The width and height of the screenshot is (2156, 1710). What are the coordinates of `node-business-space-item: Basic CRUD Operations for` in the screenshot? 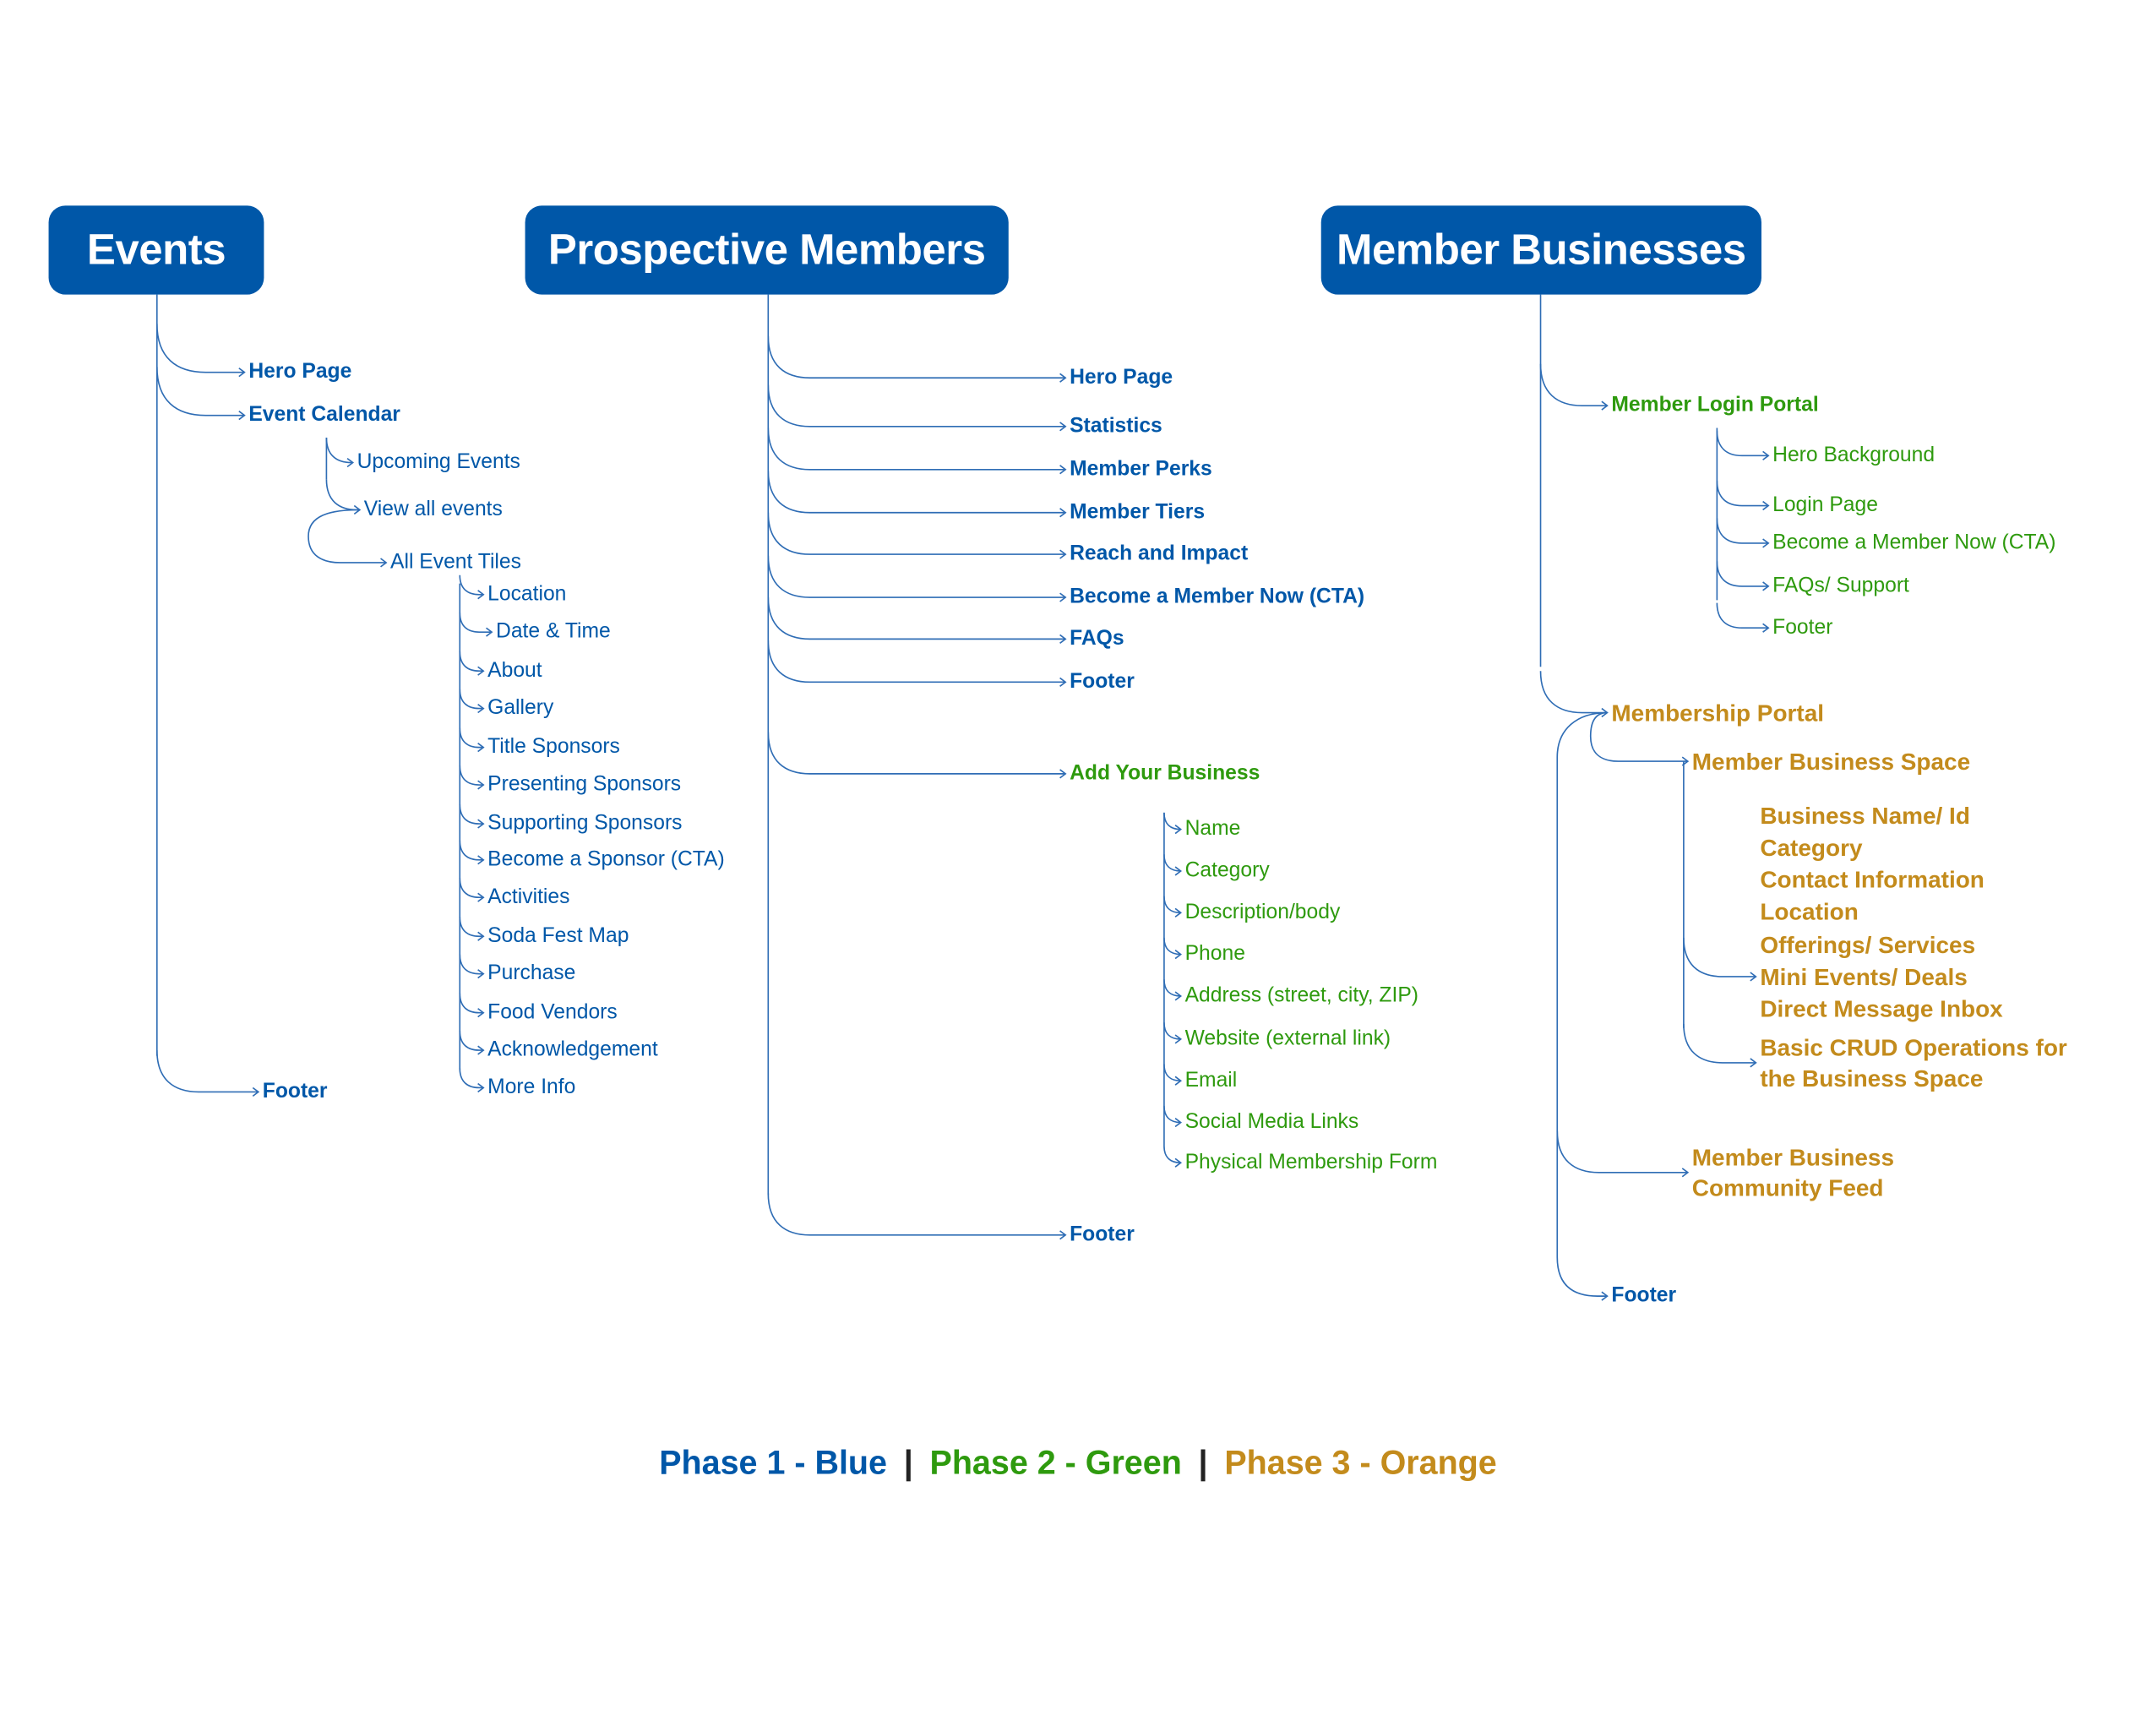 It's located at (1913, 1048).